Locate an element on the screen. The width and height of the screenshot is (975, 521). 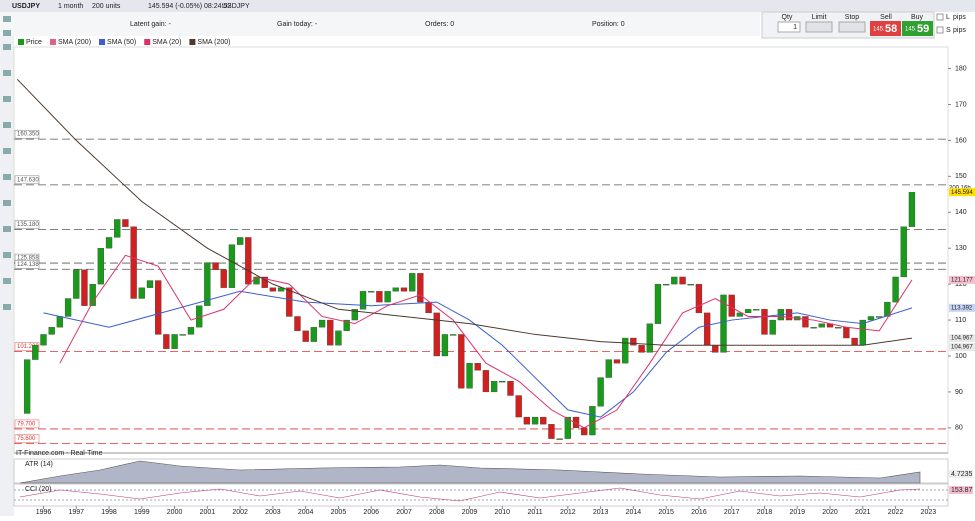
units-select: 200 units is located at coordinates (106, 6).